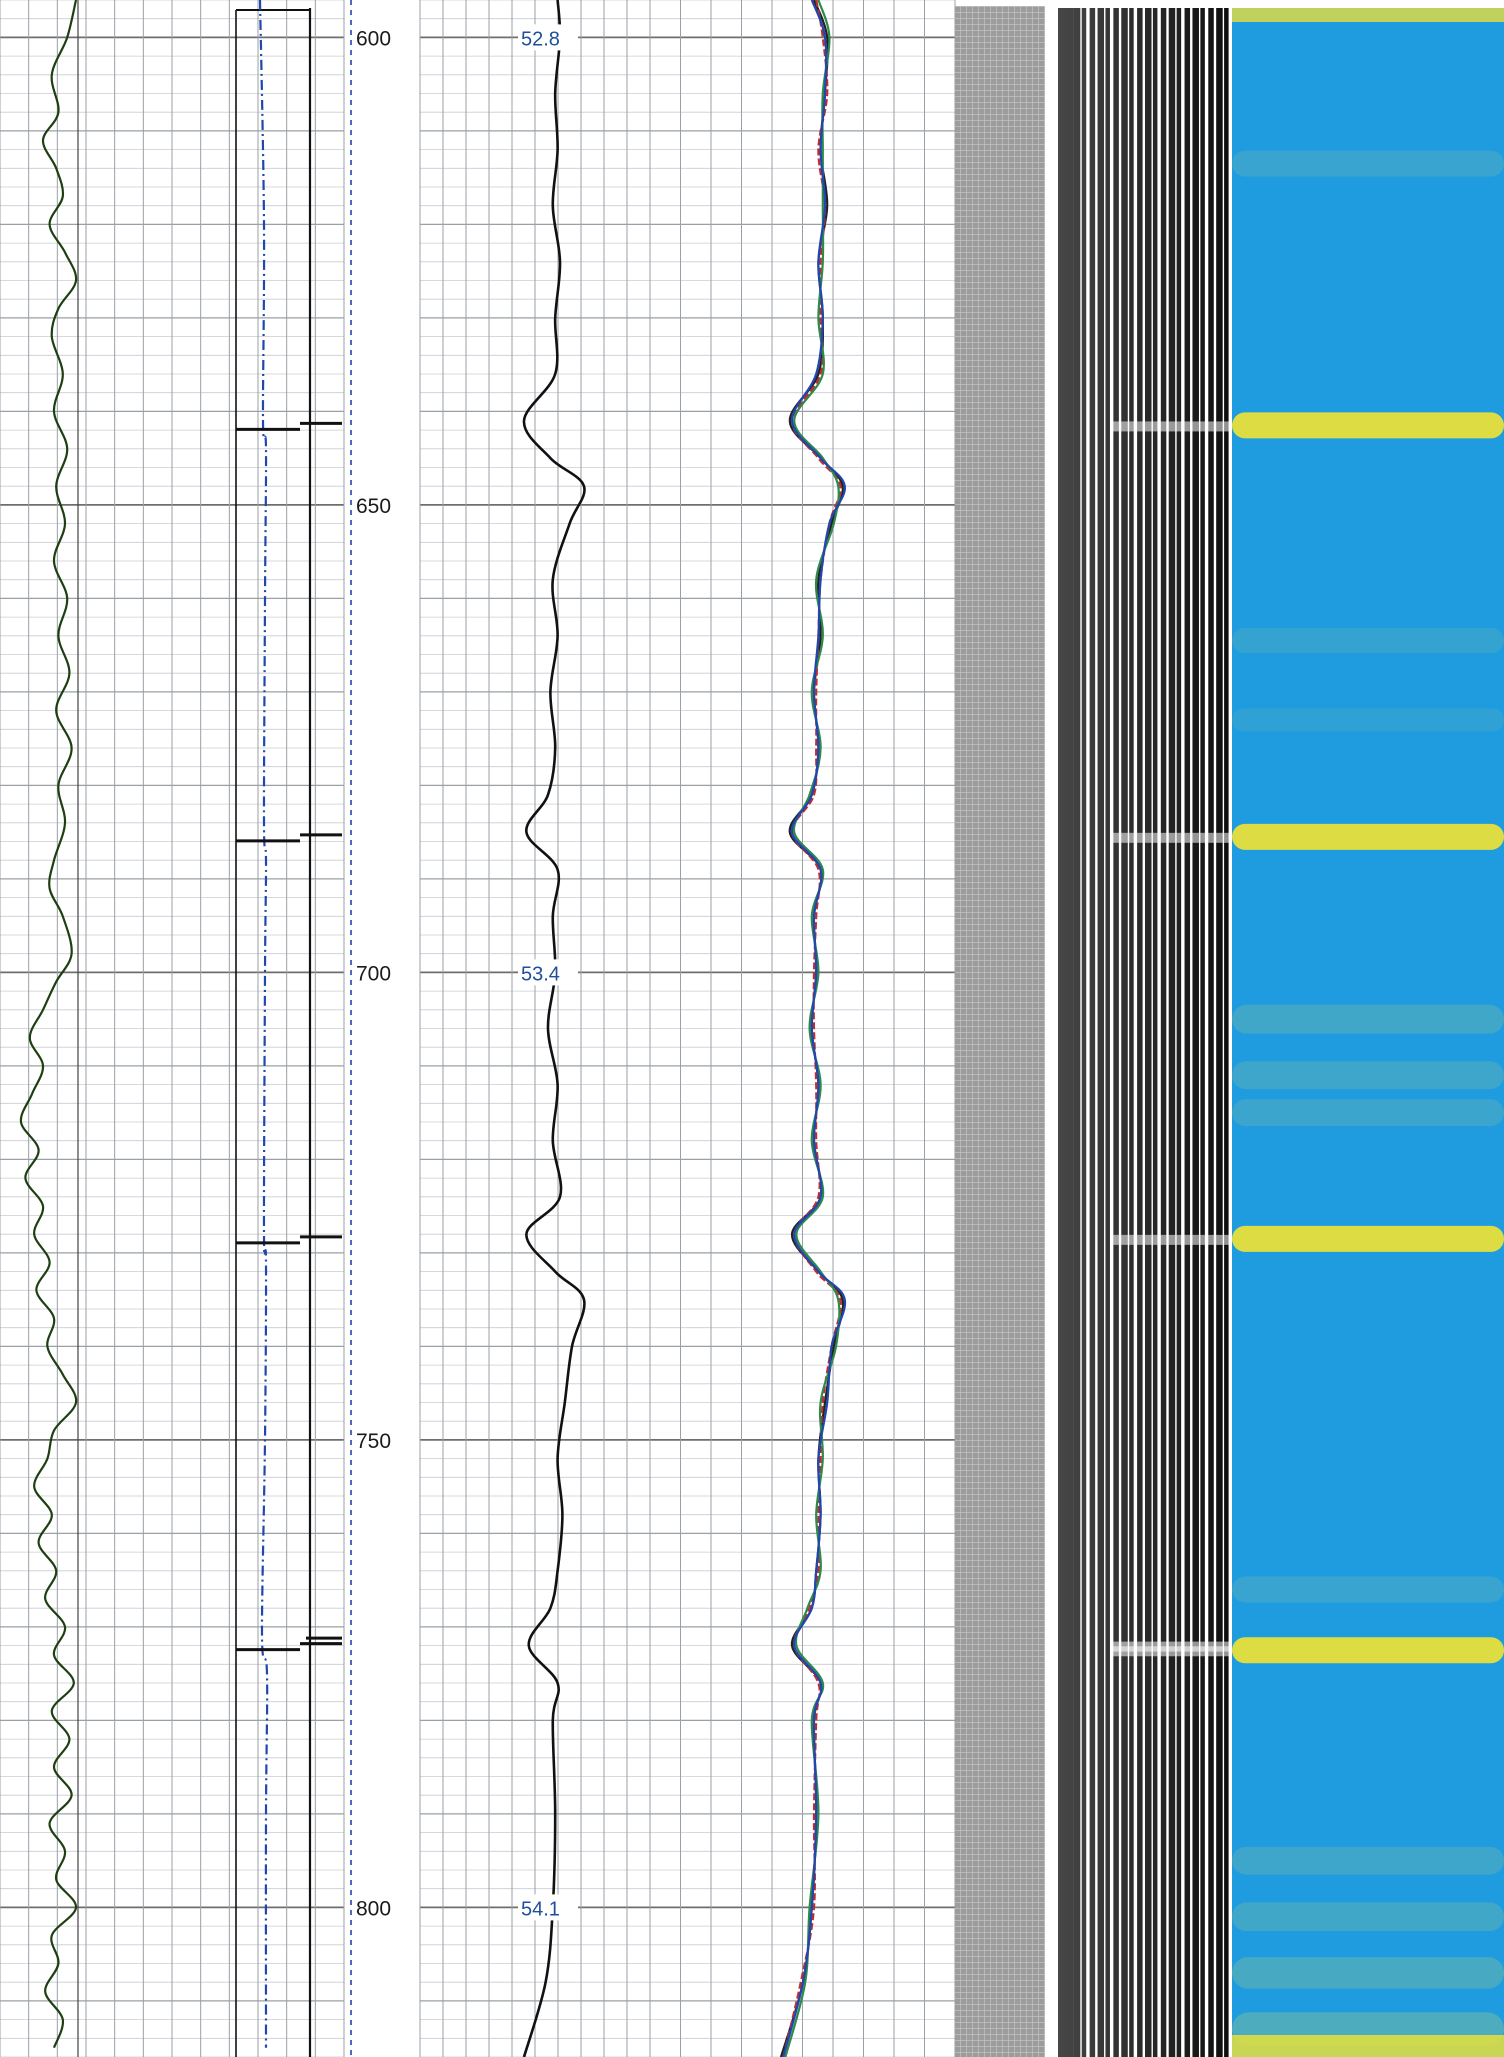  Describe the element at coordinates (289, 1036) in the screenshot. I see `casing-collars` at that location.